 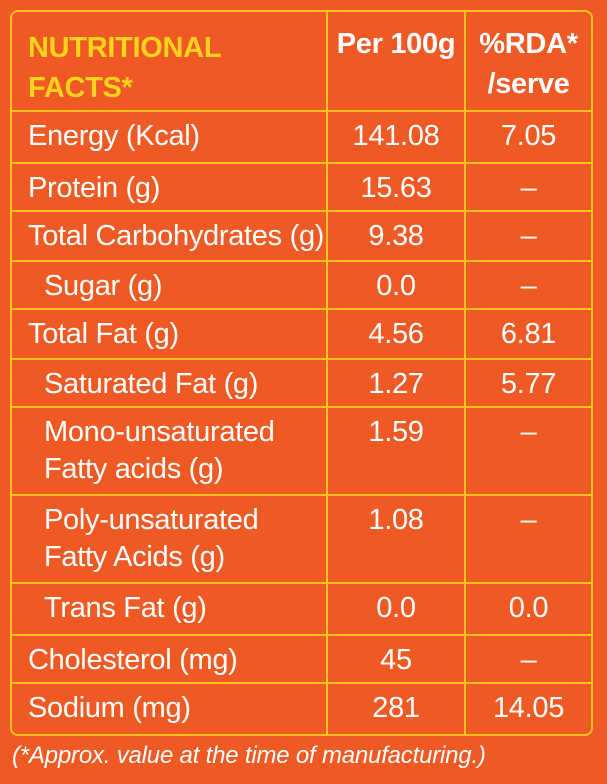 I want to click on rda-header-line2: /serve, so click(x=528, y=84).